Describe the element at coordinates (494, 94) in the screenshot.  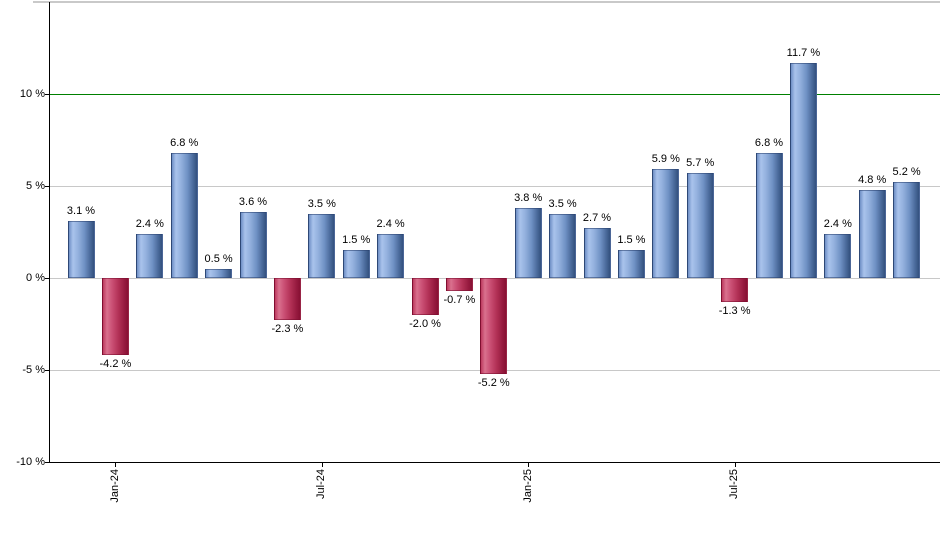
I see `reference-line` at that location.